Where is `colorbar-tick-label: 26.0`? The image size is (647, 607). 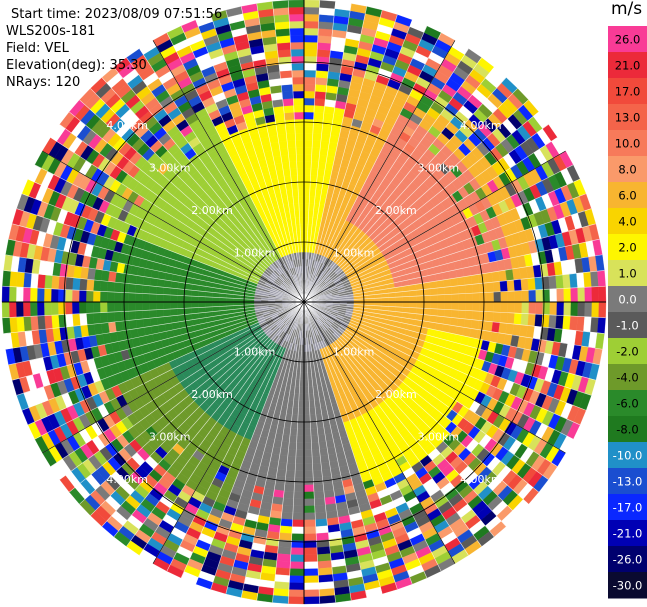
colorbar-tick-label: 26.0 is located at coordinates (628, 40).